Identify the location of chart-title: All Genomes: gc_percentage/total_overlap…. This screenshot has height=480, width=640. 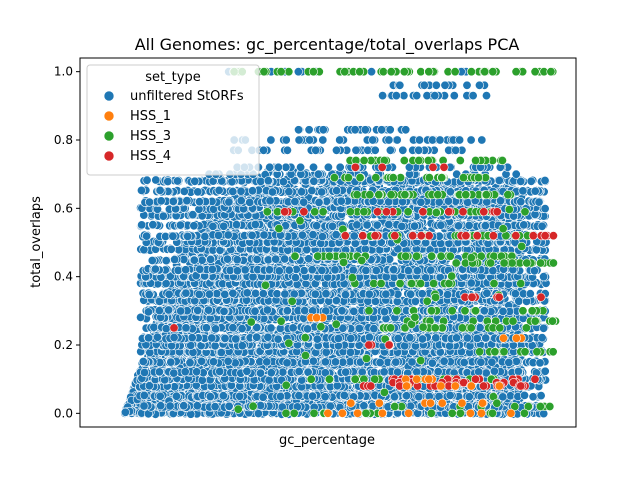
(327, 45).